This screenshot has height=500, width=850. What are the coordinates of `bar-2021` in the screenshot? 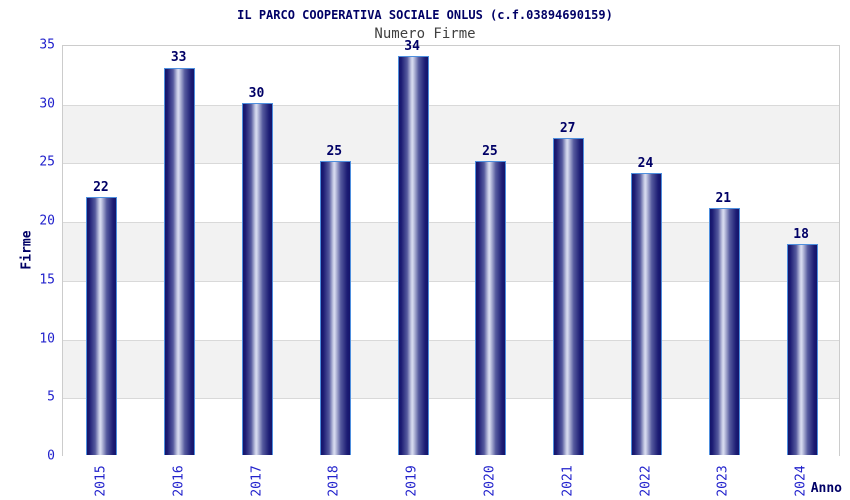 It's located at (569, 296).